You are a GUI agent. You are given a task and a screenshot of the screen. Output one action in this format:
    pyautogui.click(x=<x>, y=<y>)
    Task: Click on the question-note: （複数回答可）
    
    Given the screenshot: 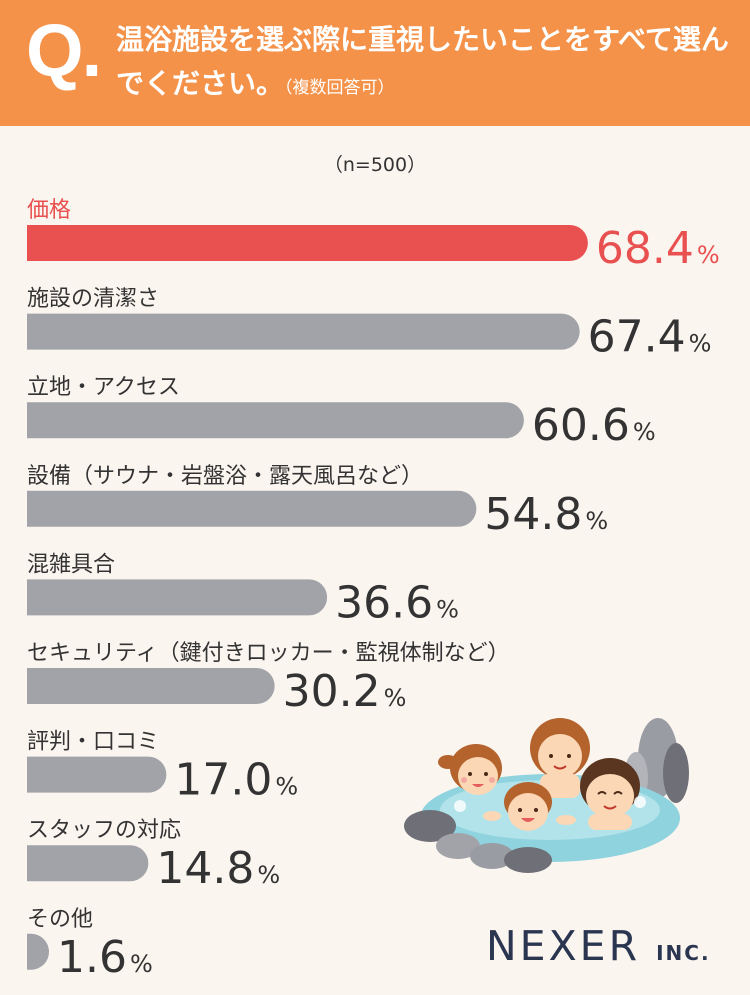 What is the action you would take?
    pyautogui.click(x=339, y=88)
    